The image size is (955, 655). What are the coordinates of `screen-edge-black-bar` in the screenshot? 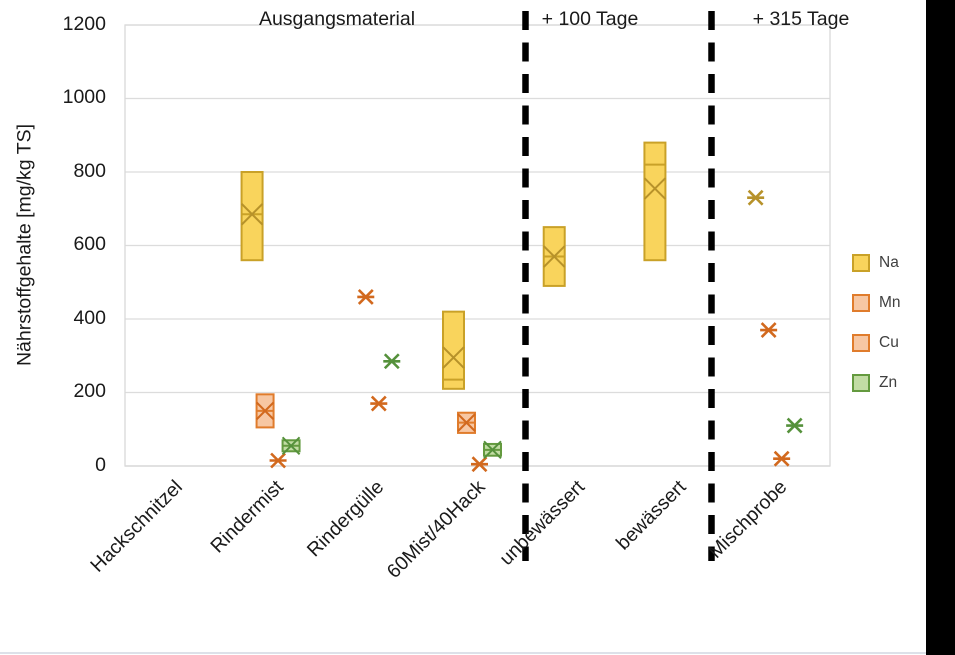 It's located at (940, 327).